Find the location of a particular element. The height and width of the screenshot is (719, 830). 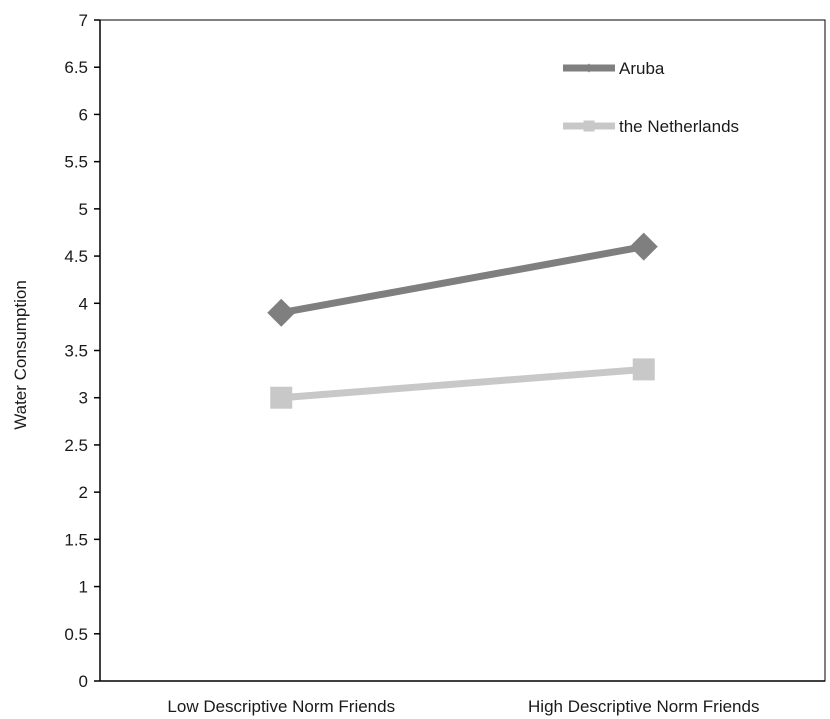

y-tick-label: 2.5 is located at coordinates (76, 445).